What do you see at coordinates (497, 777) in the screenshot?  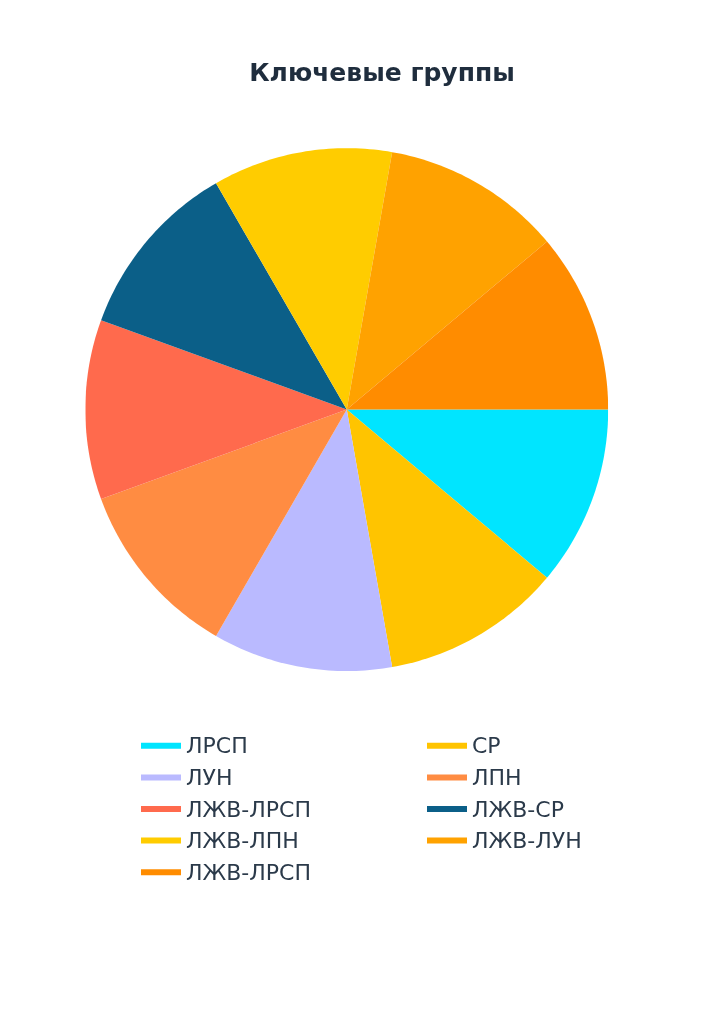 I see `legend-label: ЛПН` at bounding box center [497, 777].